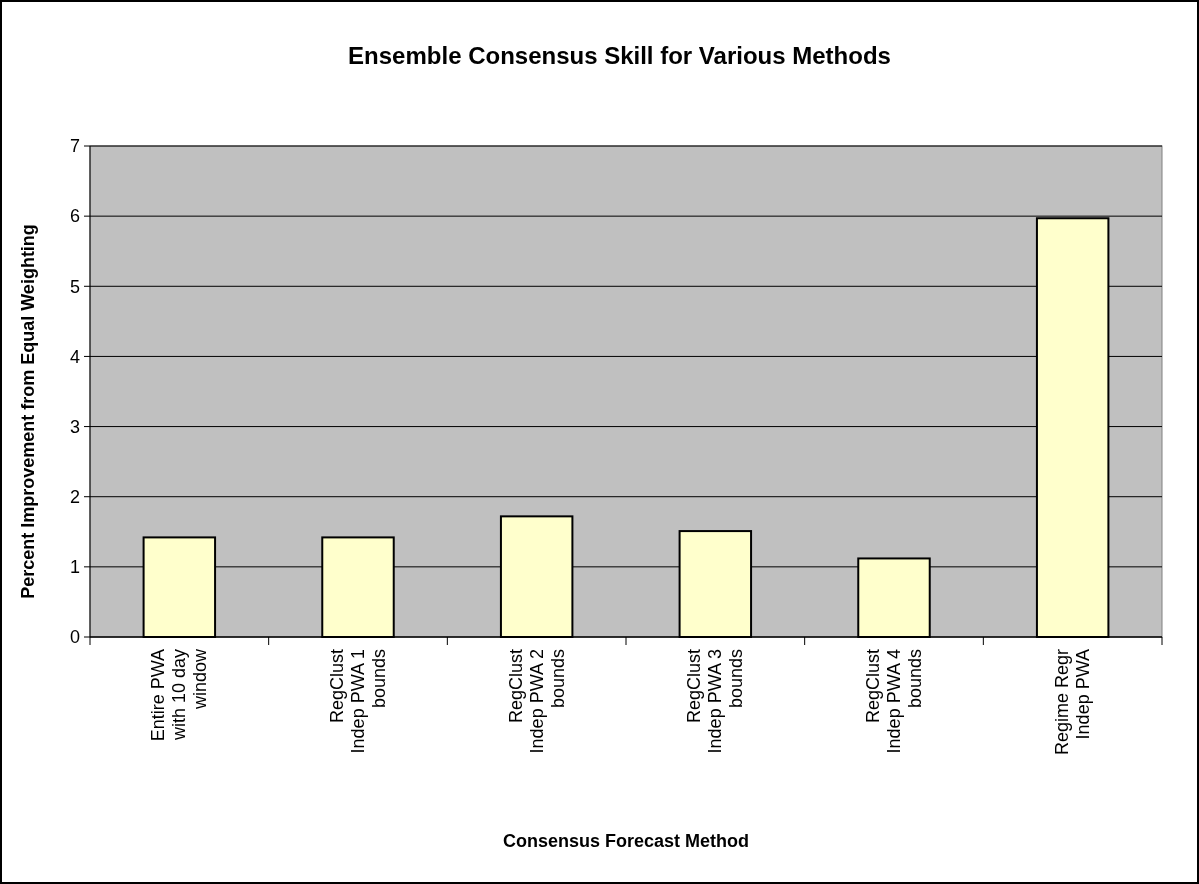 Image resolution: width=1199 pixels, height=884 pixels. I want to click on y-tick-label: 4, so click(74, 356).